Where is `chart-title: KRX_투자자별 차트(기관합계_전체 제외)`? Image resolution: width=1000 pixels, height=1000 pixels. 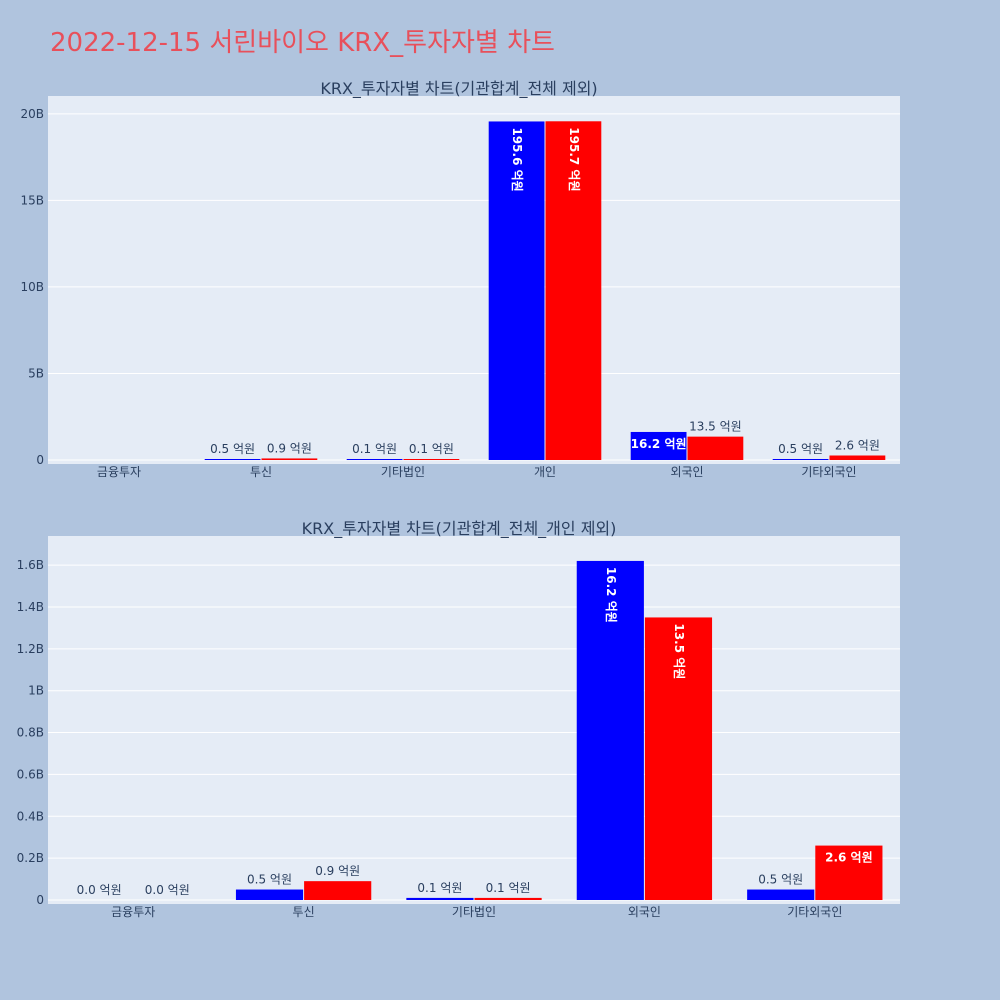 chart-title: KRX_투자자별 차트(기관합계_전체 제외) is located at coordinates (458, 89).